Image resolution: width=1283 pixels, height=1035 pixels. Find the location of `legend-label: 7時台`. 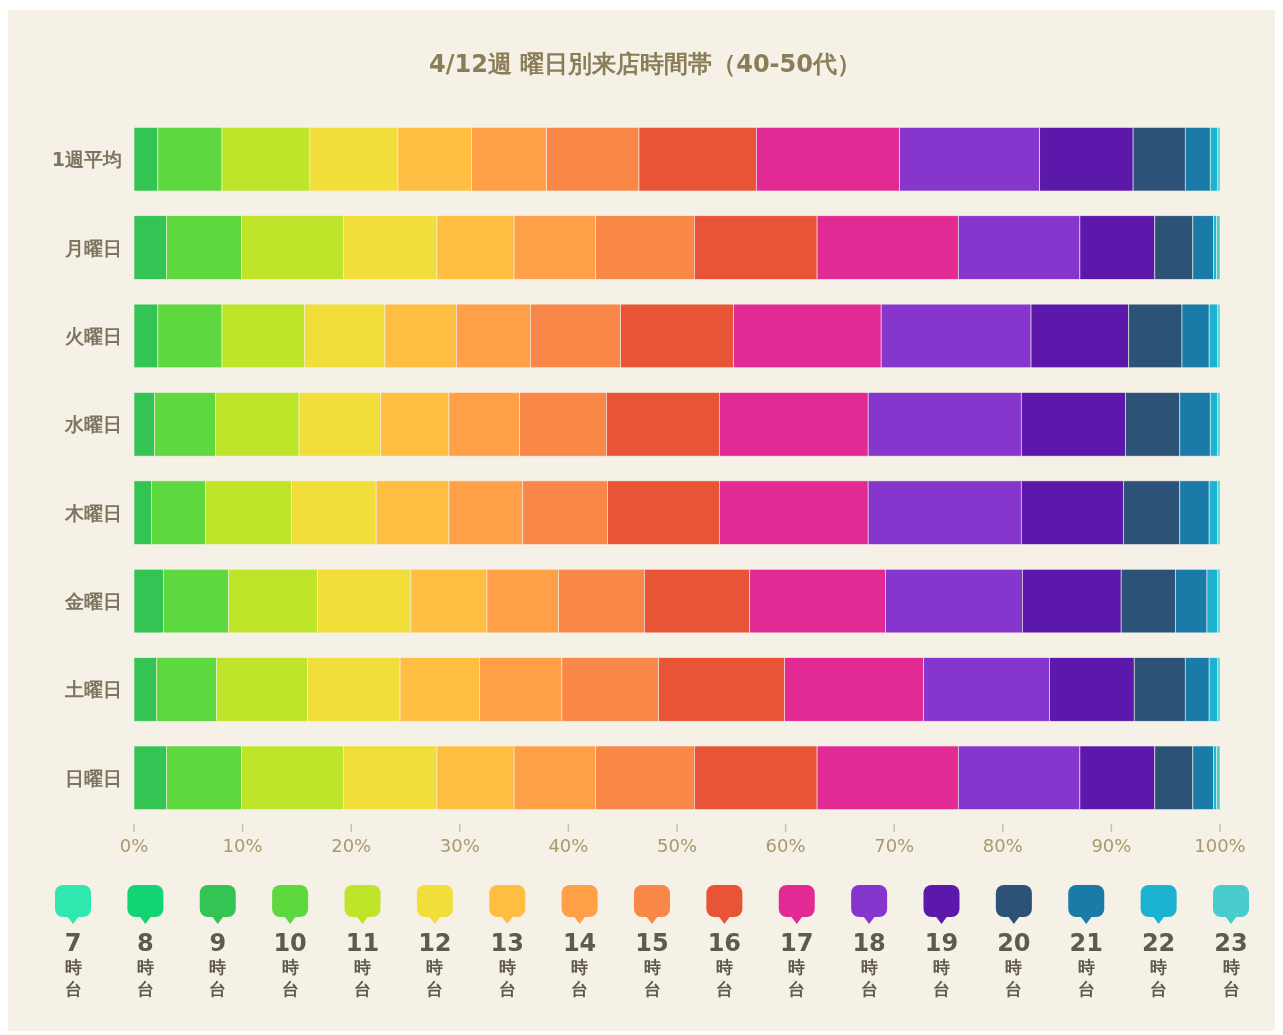

legend-label: 7時台 is located at coordinates (73, 964).